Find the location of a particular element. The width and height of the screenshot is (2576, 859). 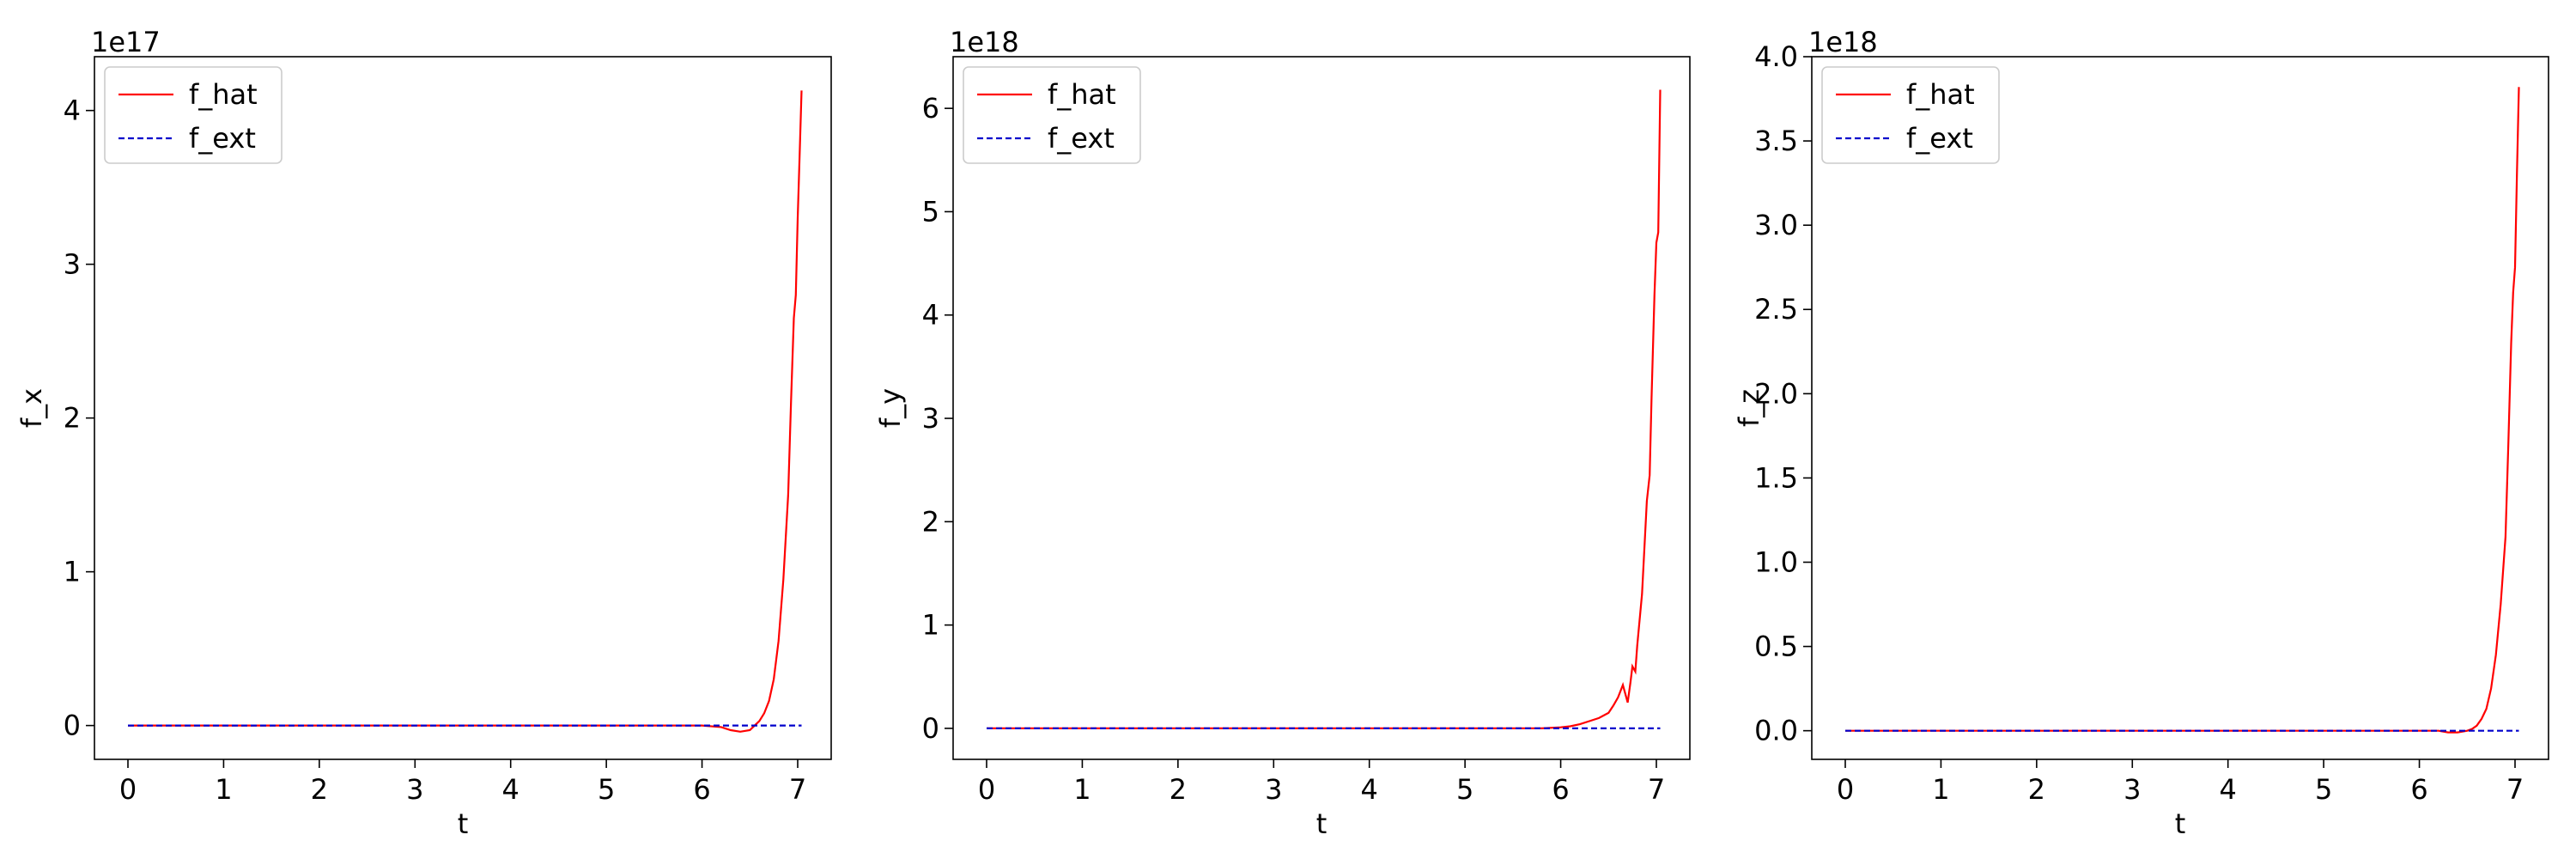

y-tick-label: 5 is located at coordinates (930, 212).